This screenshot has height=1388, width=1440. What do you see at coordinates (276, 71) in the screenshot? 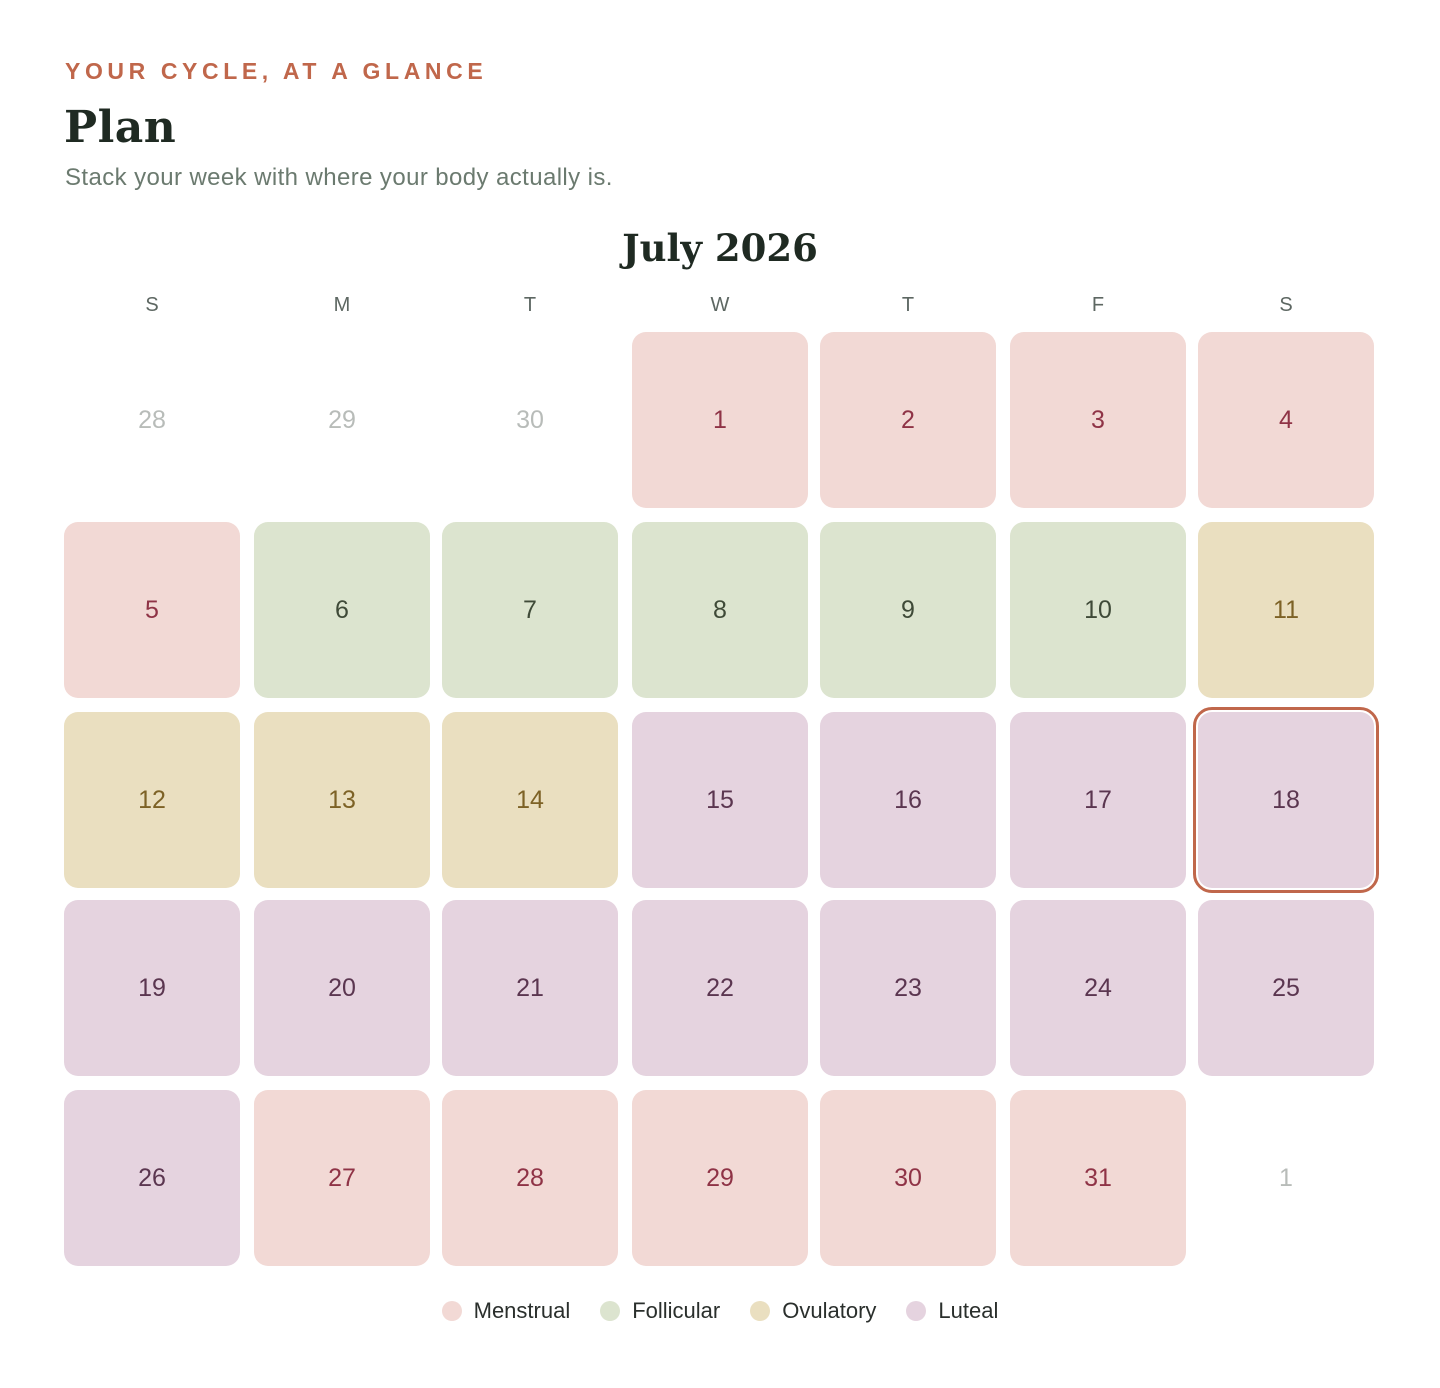
I see `eyebrow-label: YOUR CYCLE, AT A GLANCE` at bounding box center [276, 71].